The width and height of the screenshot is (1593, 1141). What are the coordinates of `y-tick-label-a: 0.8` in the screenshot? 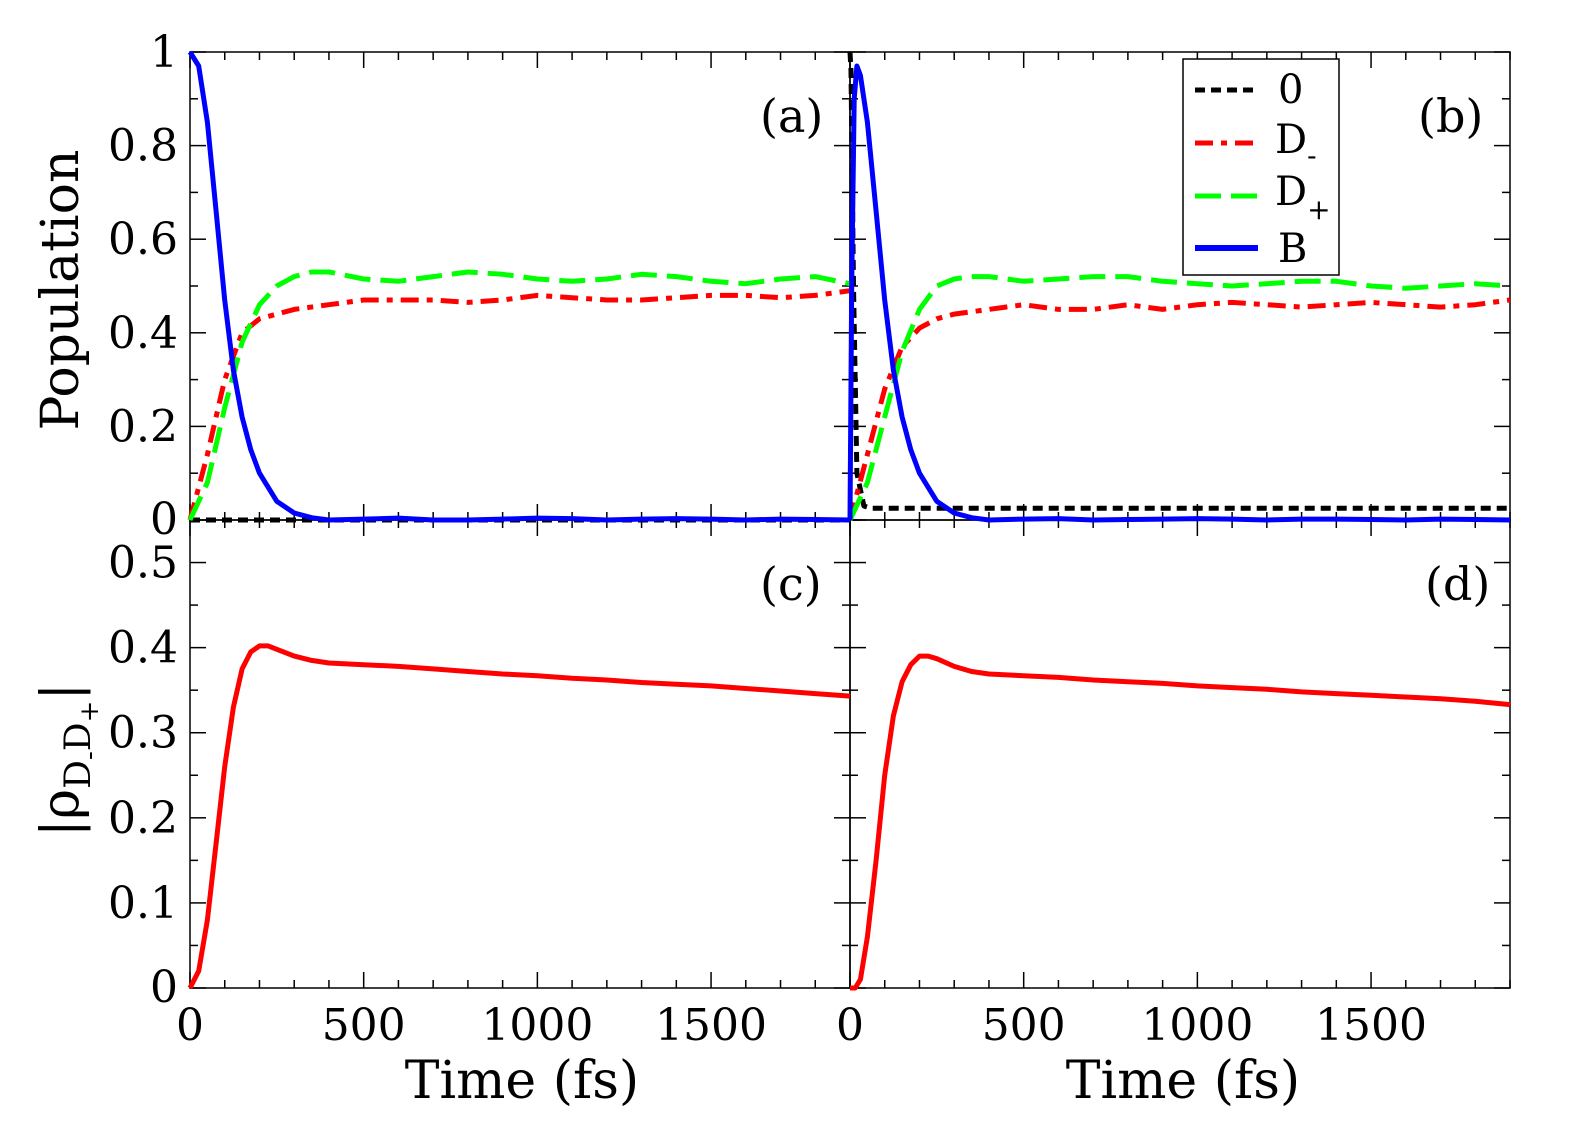 It's located at (143, 146).